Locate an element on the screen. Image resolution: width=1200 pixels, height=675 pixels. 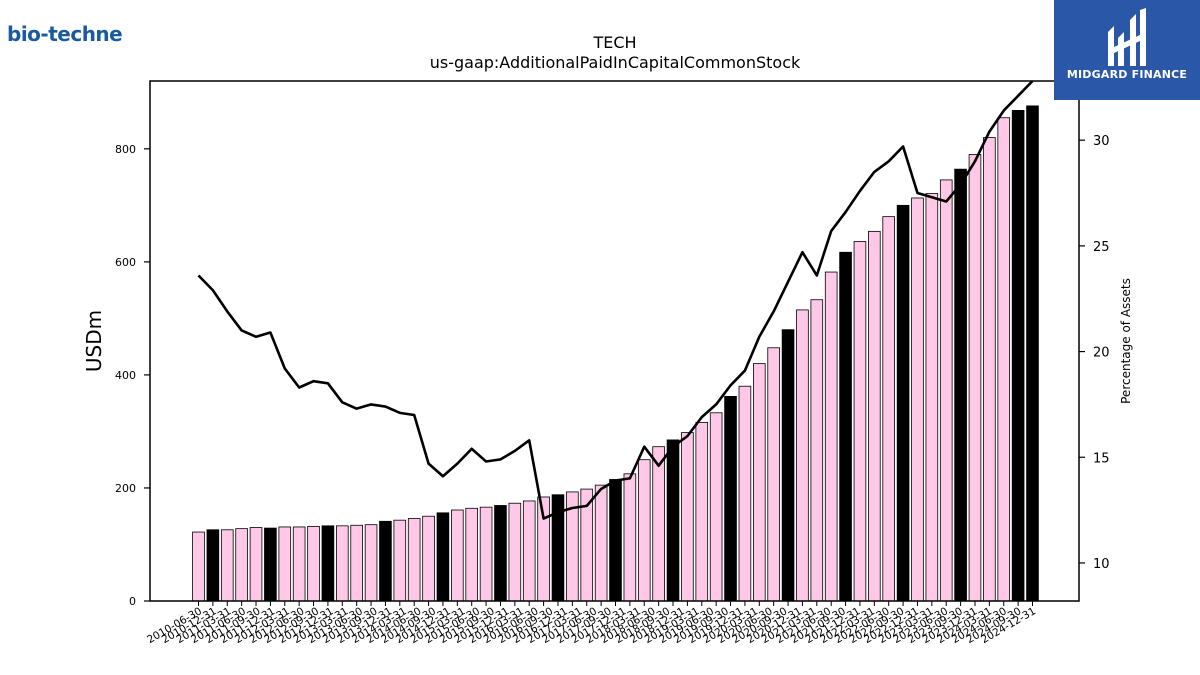
y-tick-label: 200 is located at coordinates (125, 488).